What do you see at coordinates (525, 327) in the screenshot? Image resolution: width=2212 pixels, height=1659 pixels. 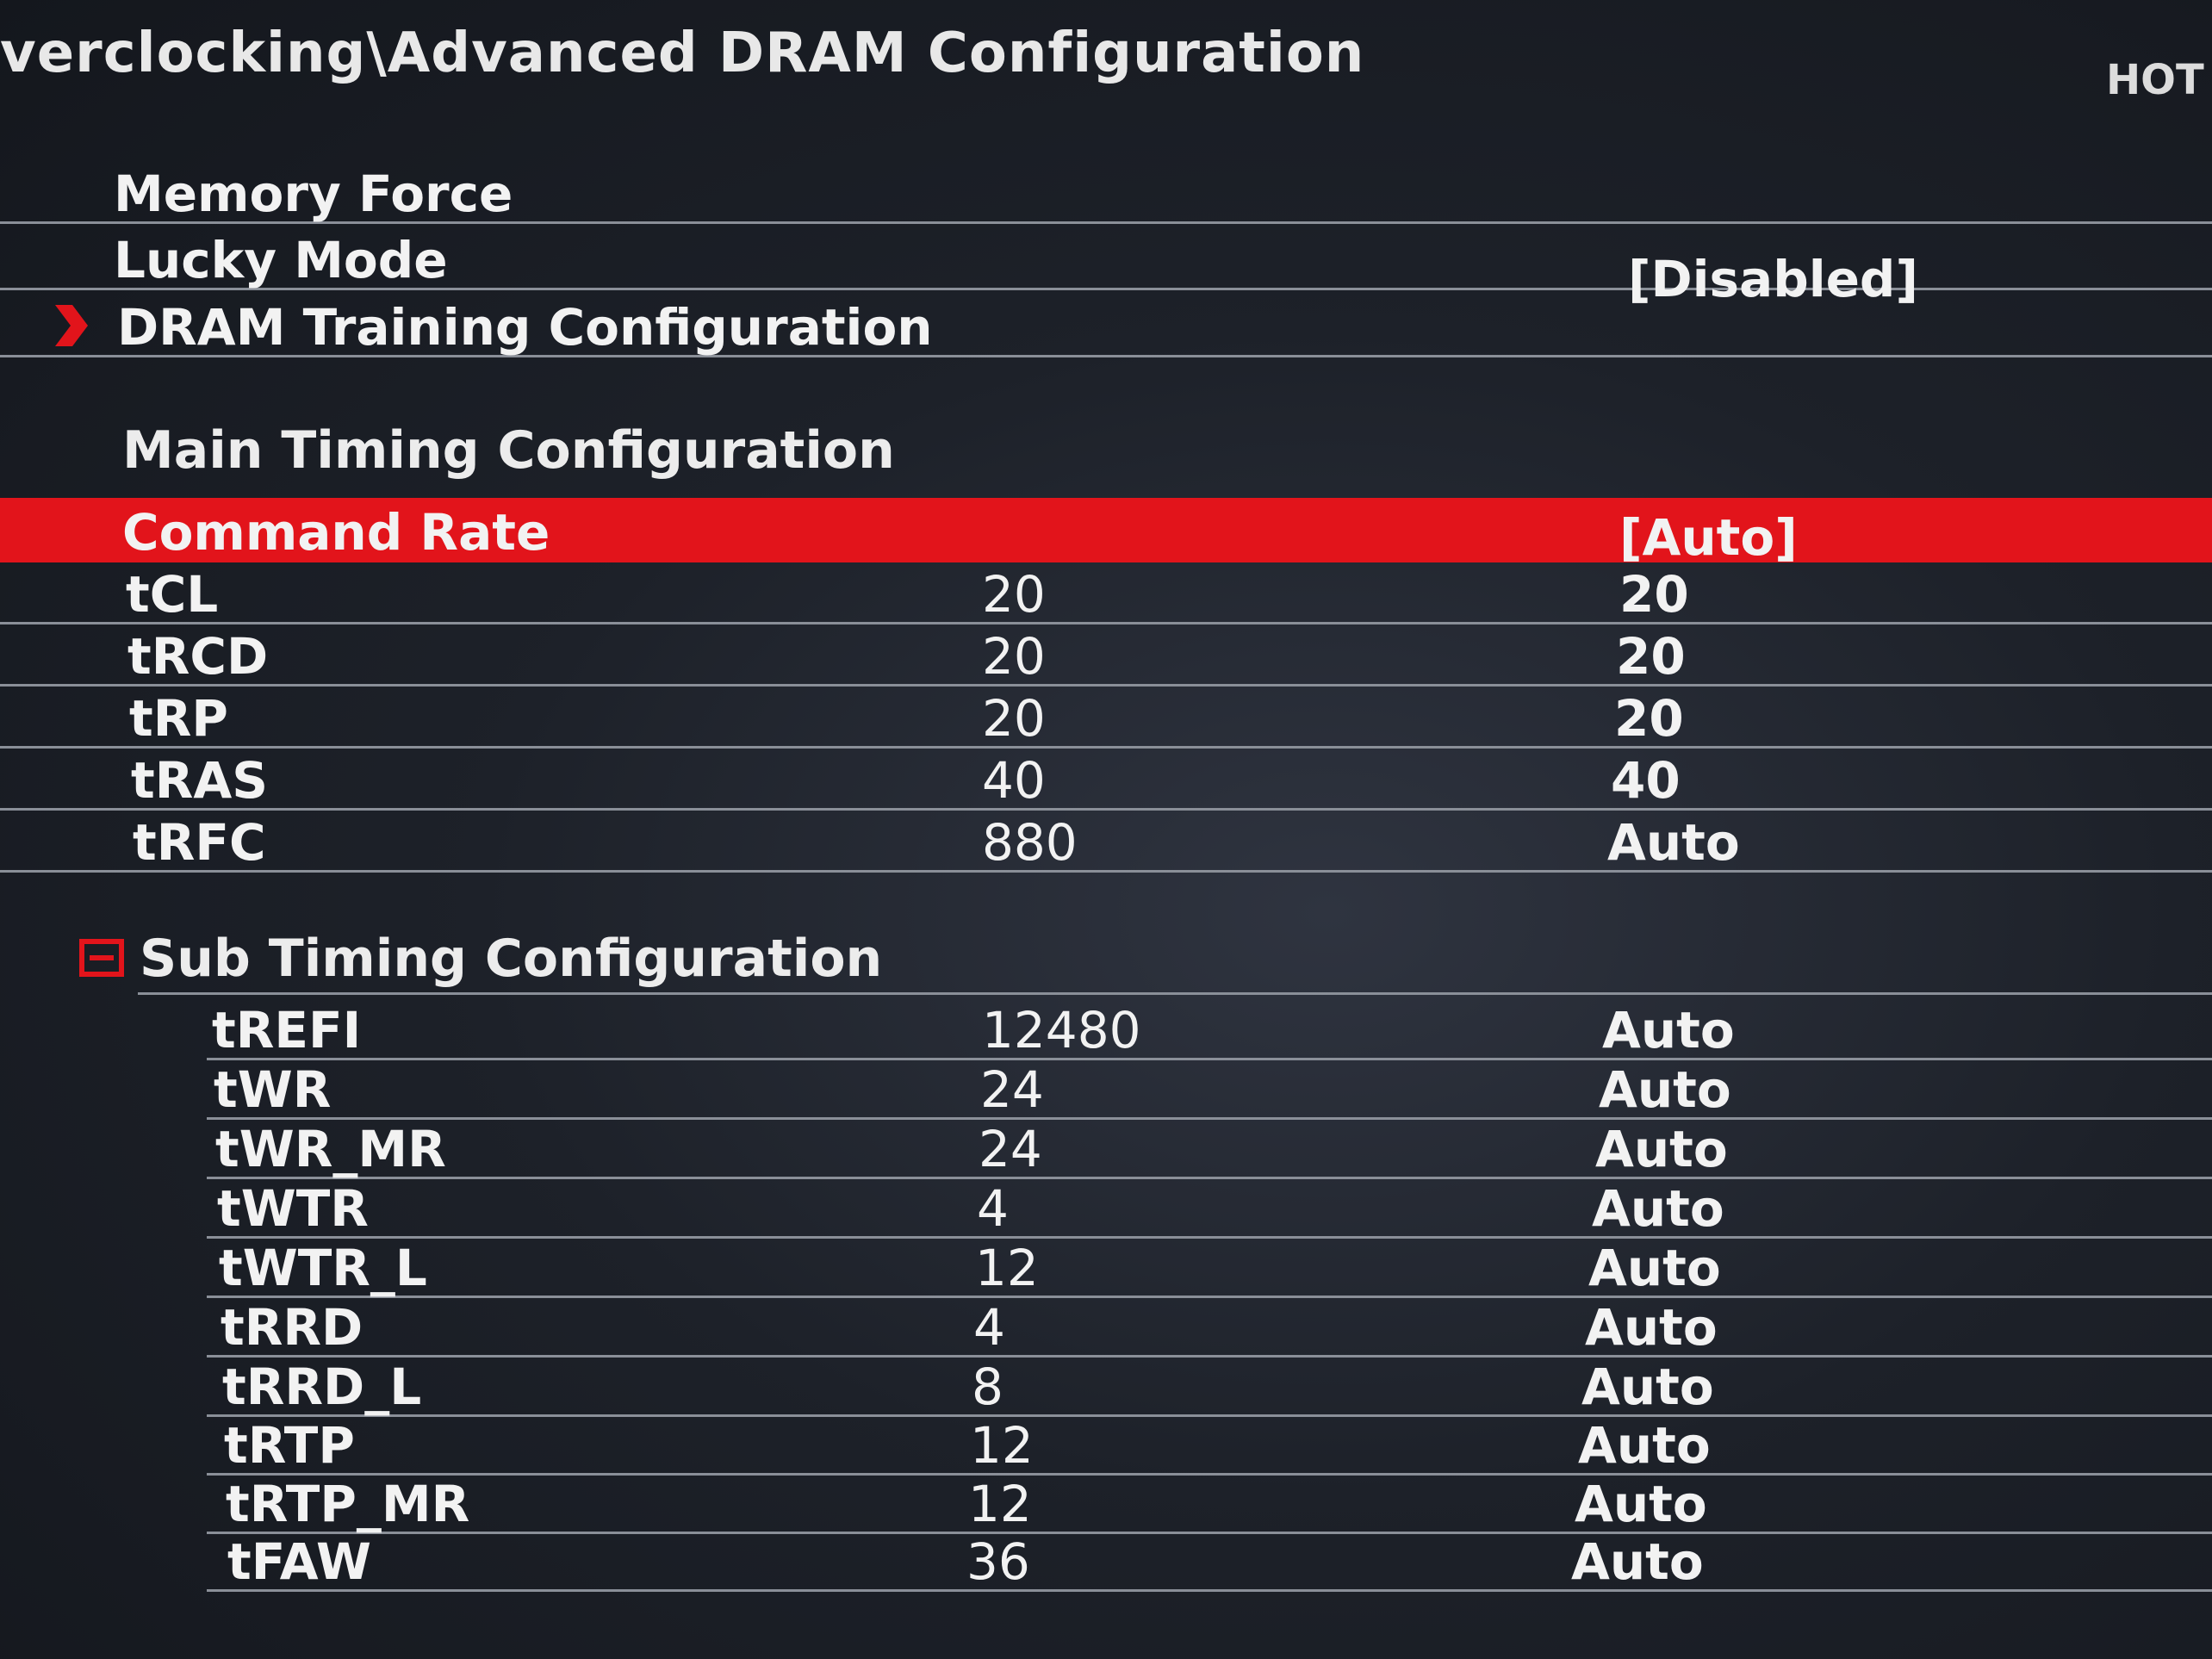 I see `menu-item-label: DRAM Training Configuration` at bounding box center [525, 327].